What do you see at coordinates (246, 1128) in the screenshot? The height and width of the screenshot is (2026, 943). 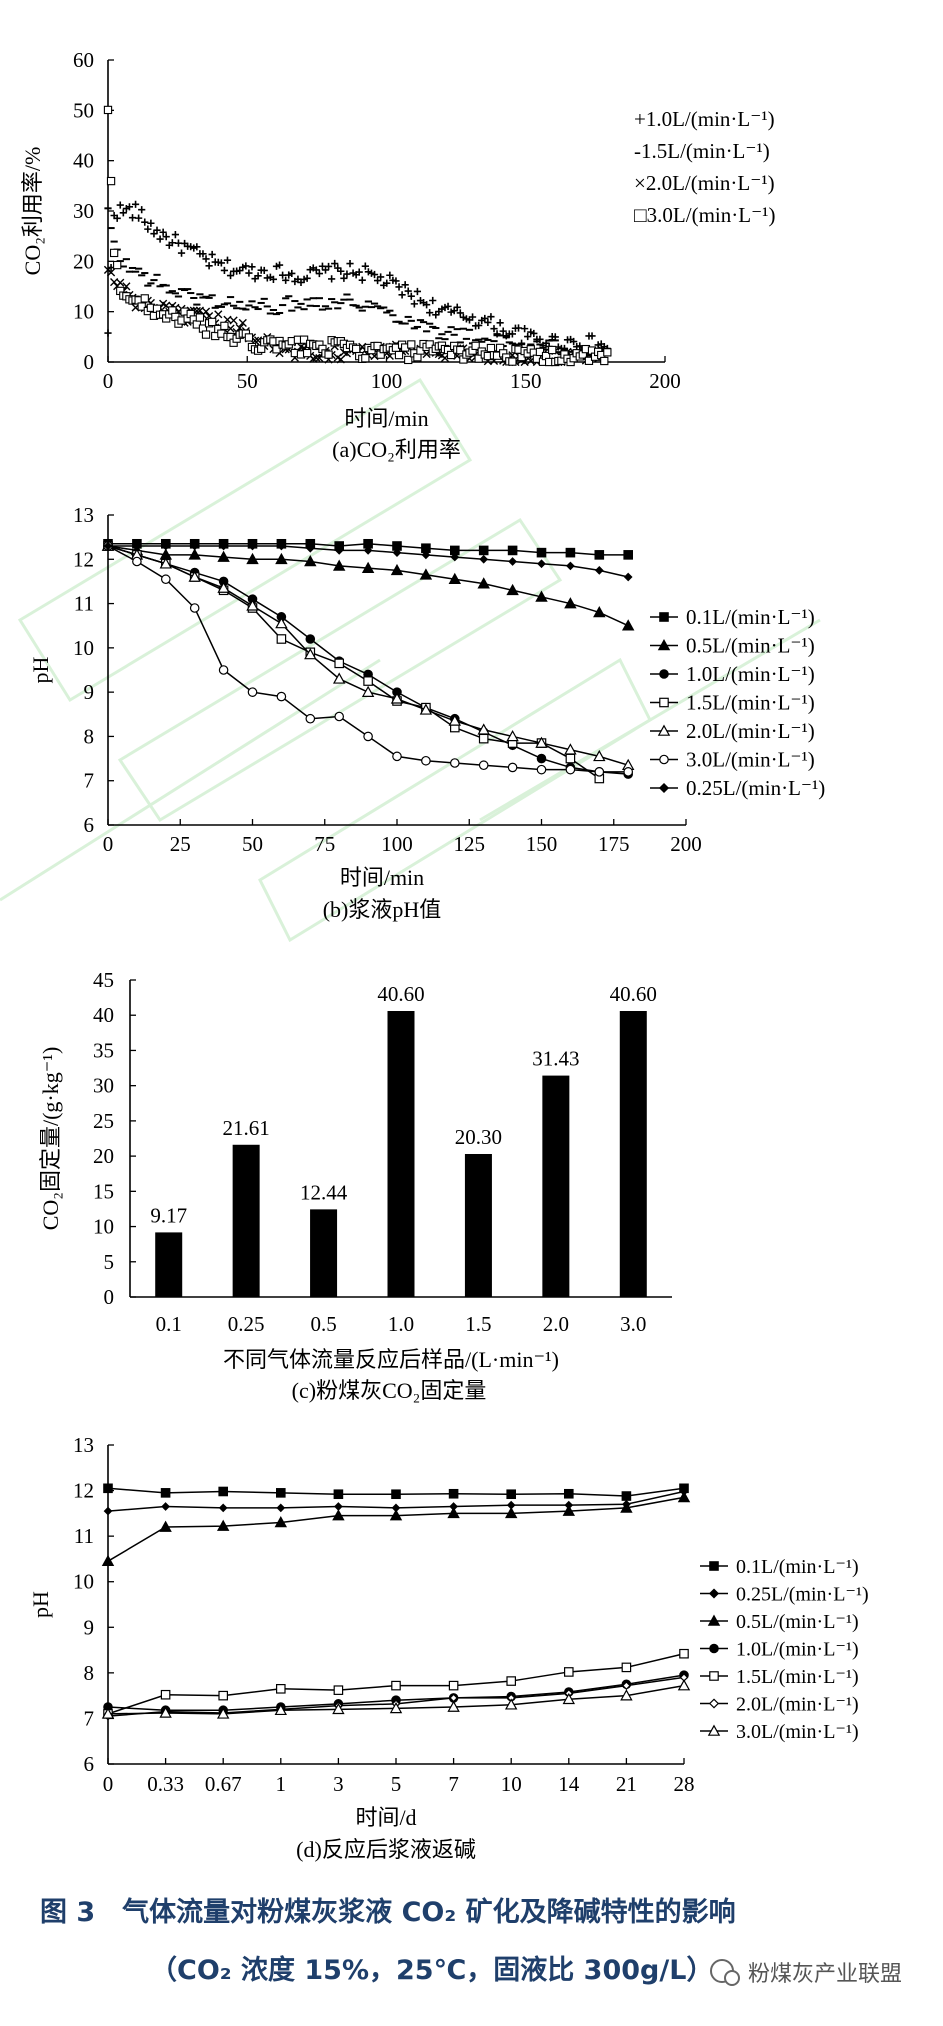 I see `bar-value-label: 21.61` at bounding box center [246, 1128].